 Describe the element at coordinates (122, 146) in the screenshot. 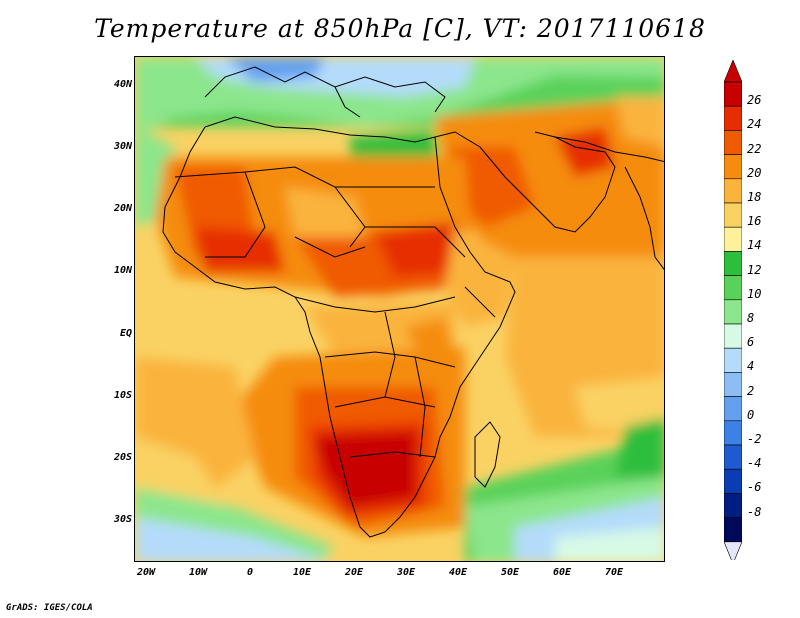

I see `lat-label-30n: 30N` at that location.